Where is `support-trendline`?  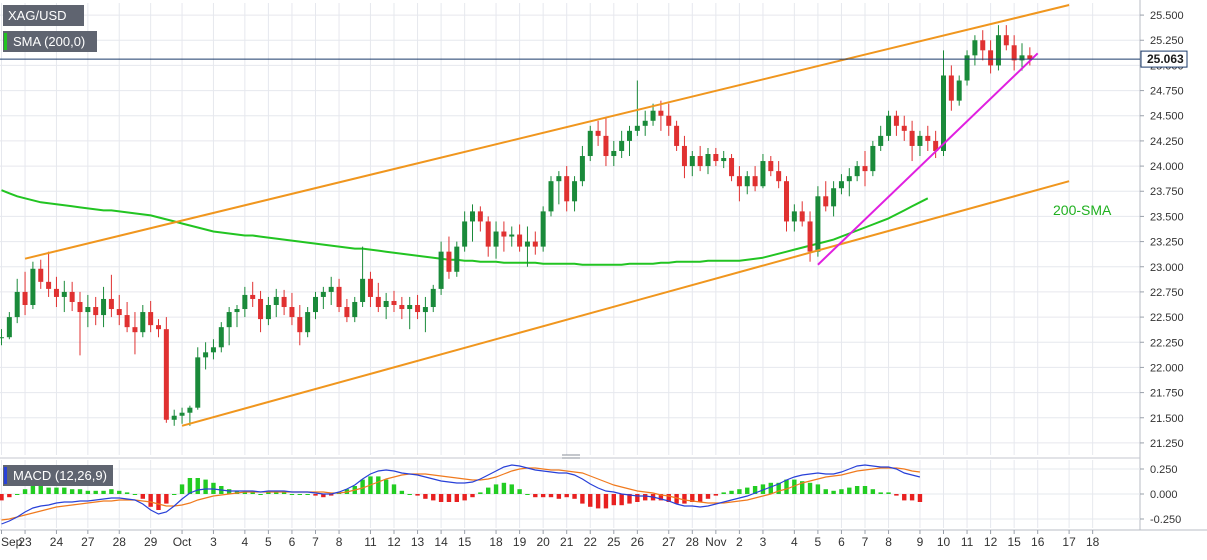 support-trendline is located at coordinates (928, 159).